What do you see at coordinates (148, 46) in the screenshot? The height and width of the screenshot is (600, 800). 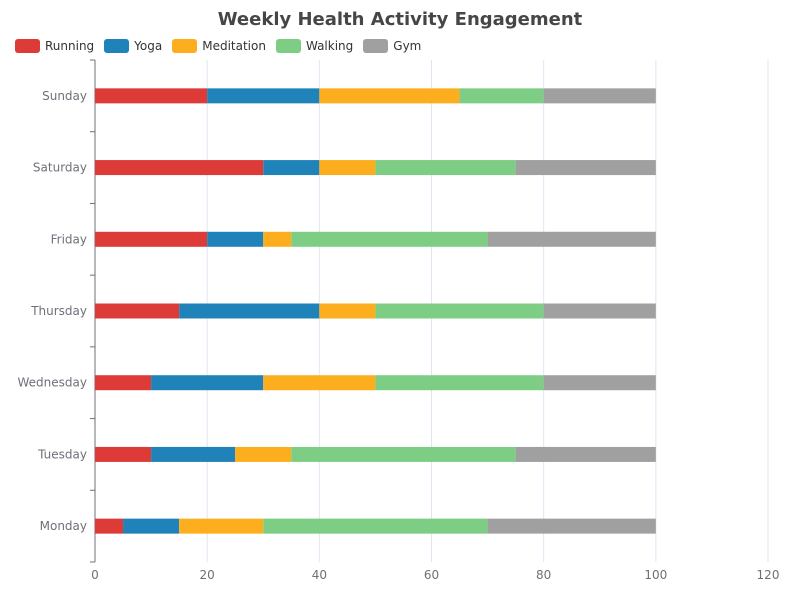 I see `legend-label: Yoga` at bounding box center [148, 46].